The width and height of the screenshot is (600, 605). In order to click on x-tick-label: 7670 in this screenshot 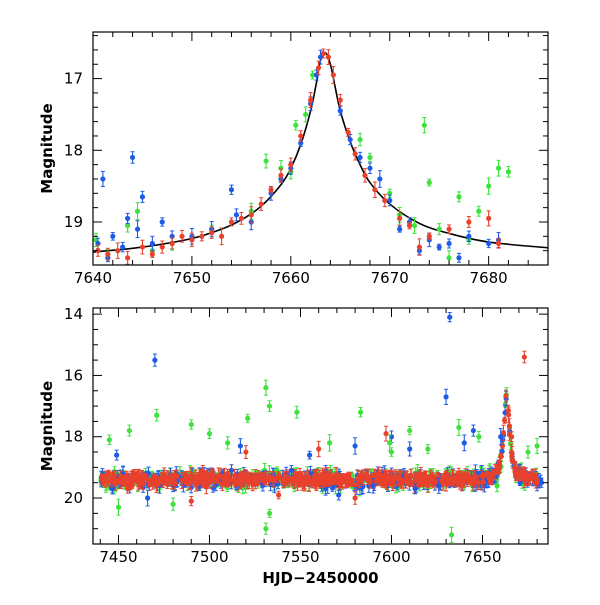, I will do `click(390, 278)`.